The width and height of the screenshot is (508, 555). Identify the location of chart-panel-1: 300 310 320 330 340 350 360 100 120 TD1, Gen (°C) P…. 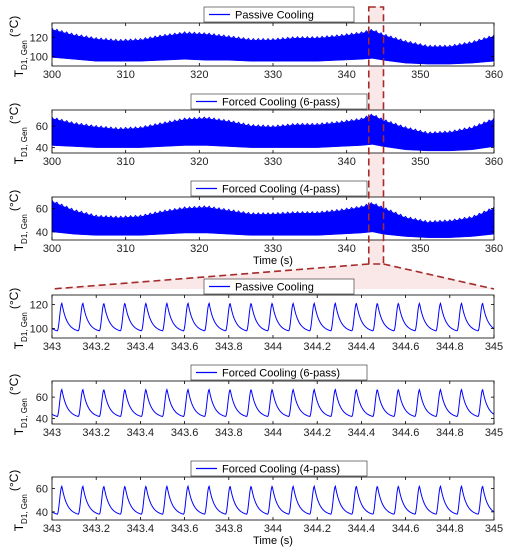
(255, 43).